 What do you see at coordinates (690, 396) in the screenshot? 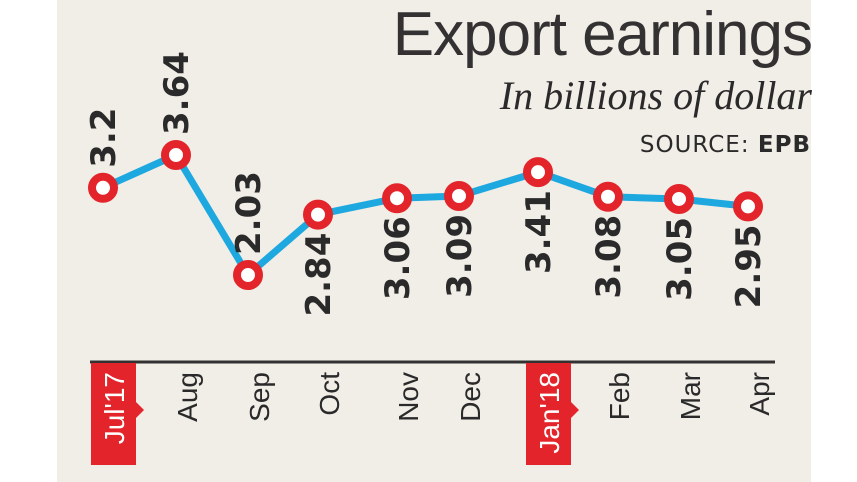
I see `x-axis-tick-label: Mar` at bounding box center [690, 396].